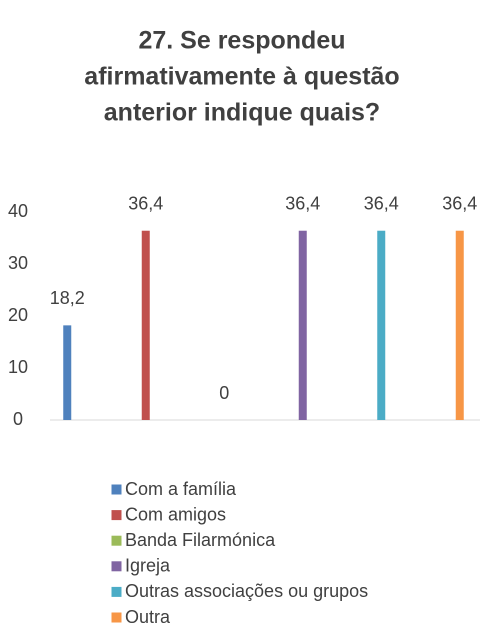 The width and height of the screenshot is (485, 632). Describe the element at coordinates (18, 367) in the screenshot. I see `y-tick-label: 10` at that location.